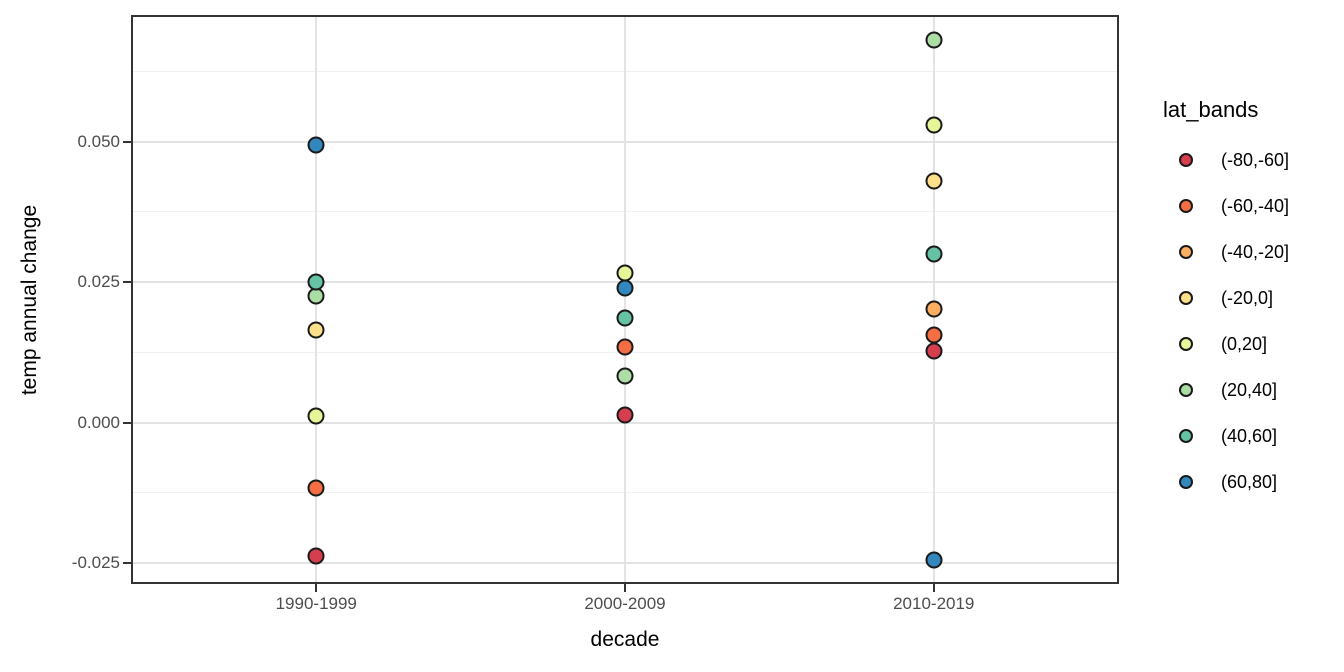 The width and height of the screenshot is (1344, 672). I want to click on legend-entry: (-80,-60], so click(1234, 160).